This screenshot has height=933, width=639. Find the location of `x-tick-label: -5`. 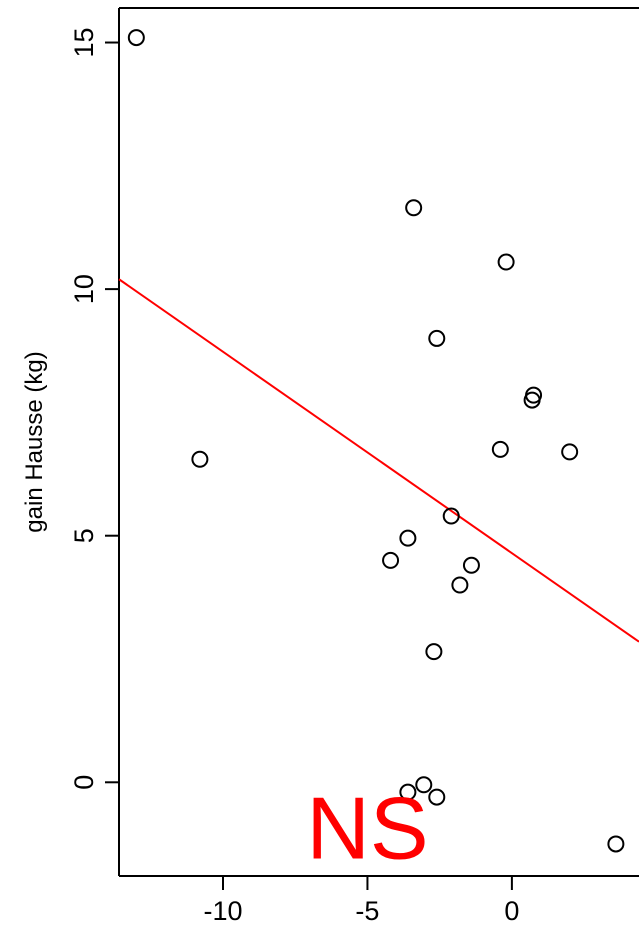

x-tick-label: -5 is located at coordinates (367, 911).